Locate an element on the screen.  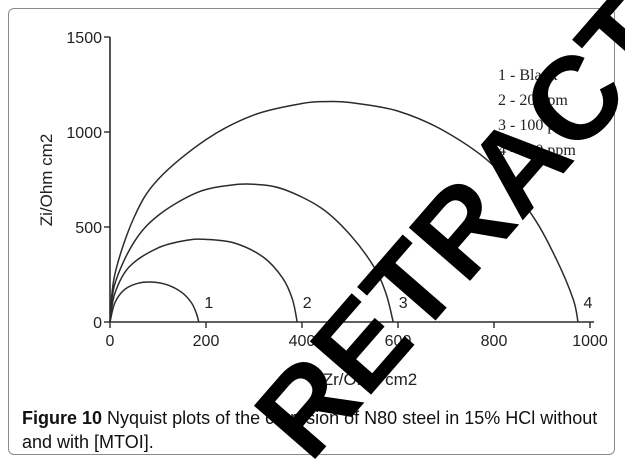
x-tick-label: 0 is located at coordinates (110, 341).